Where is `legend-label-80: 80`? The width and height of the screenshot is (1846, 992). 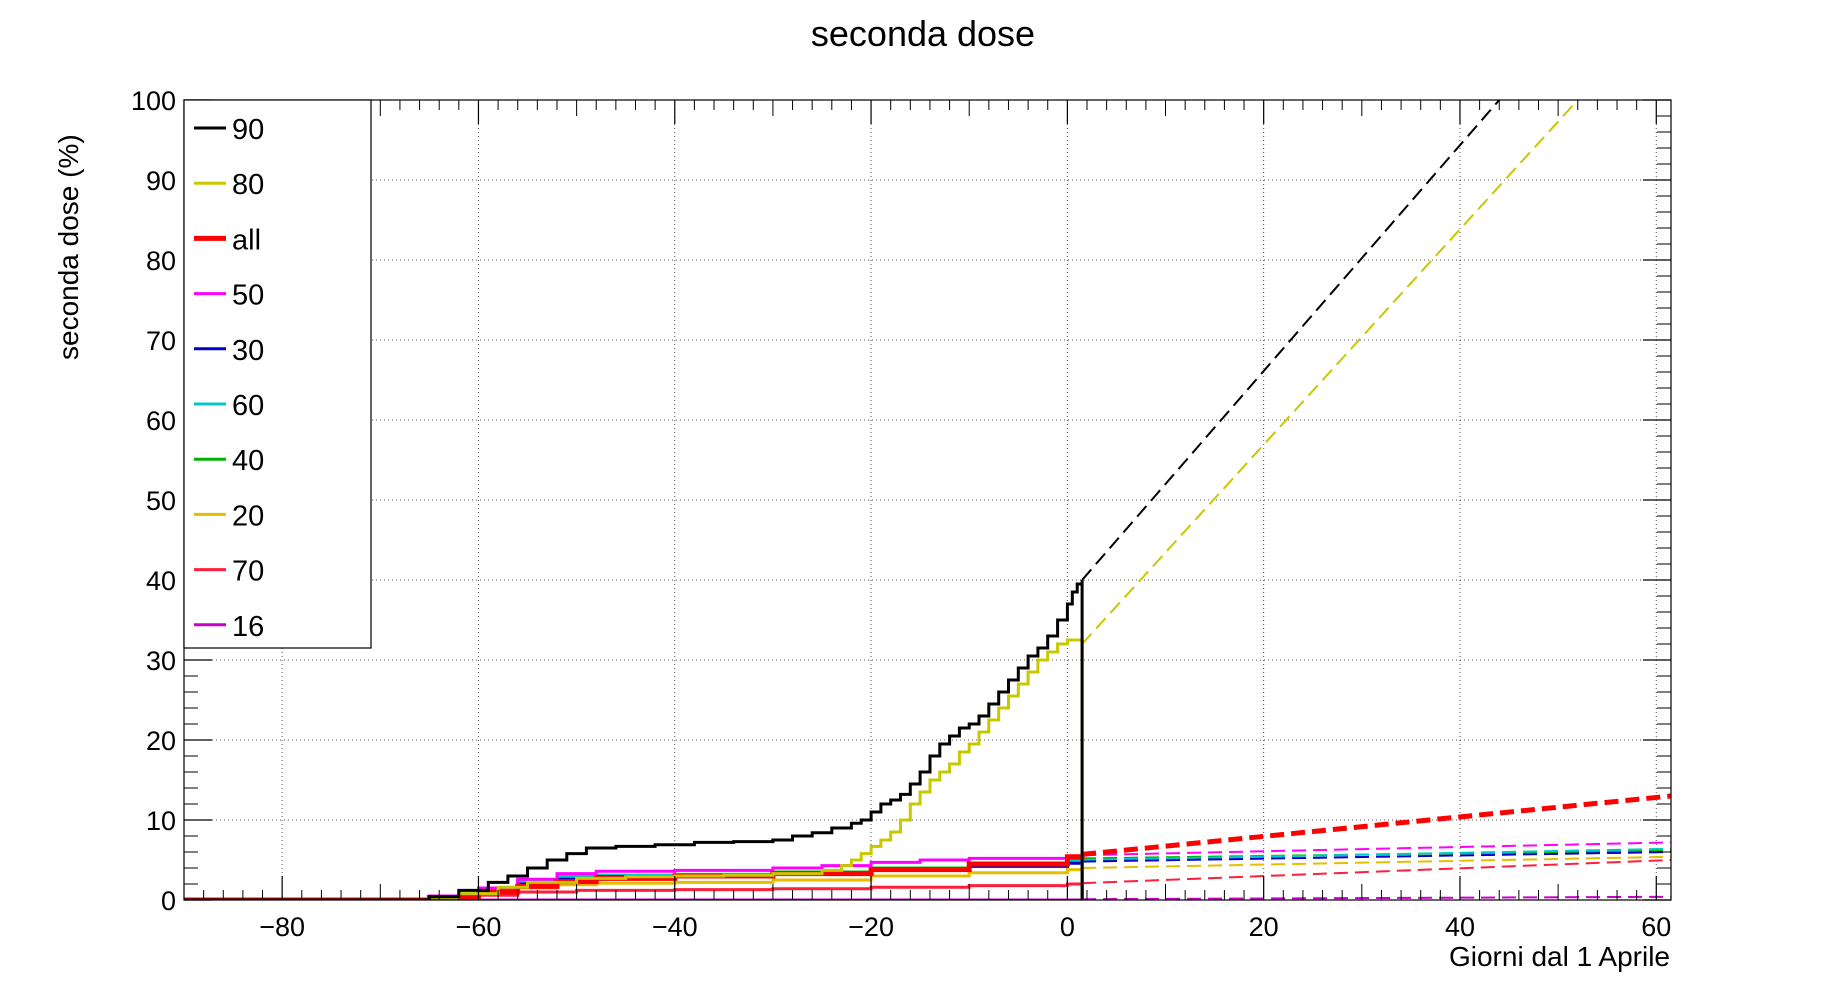
legend-label-80: 80 is located at coordinates (248, 185).